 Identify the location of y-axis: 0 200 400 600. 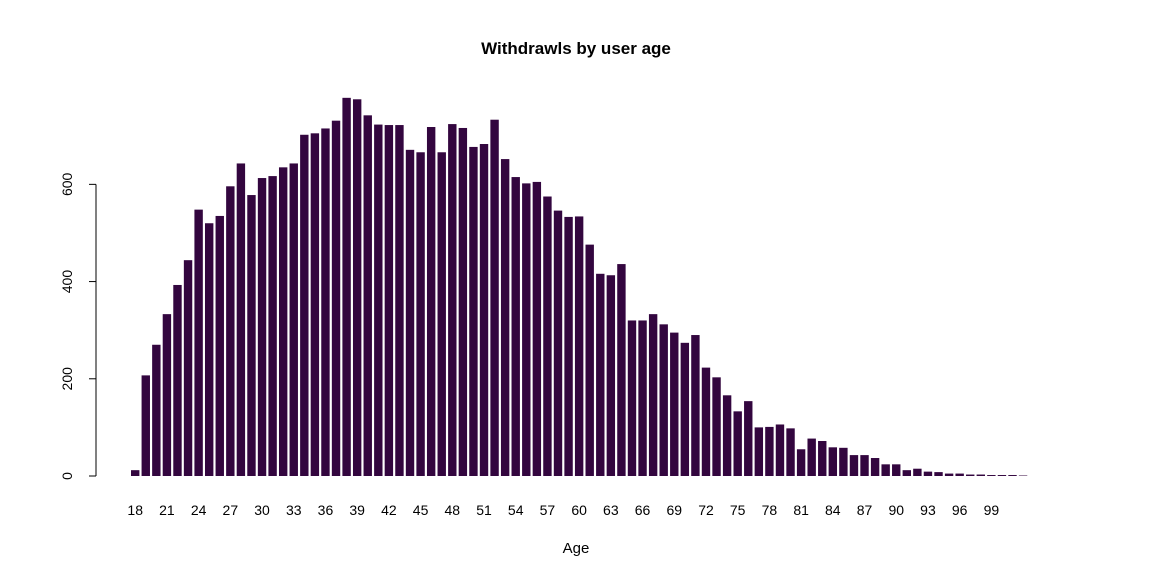
(78, 326).